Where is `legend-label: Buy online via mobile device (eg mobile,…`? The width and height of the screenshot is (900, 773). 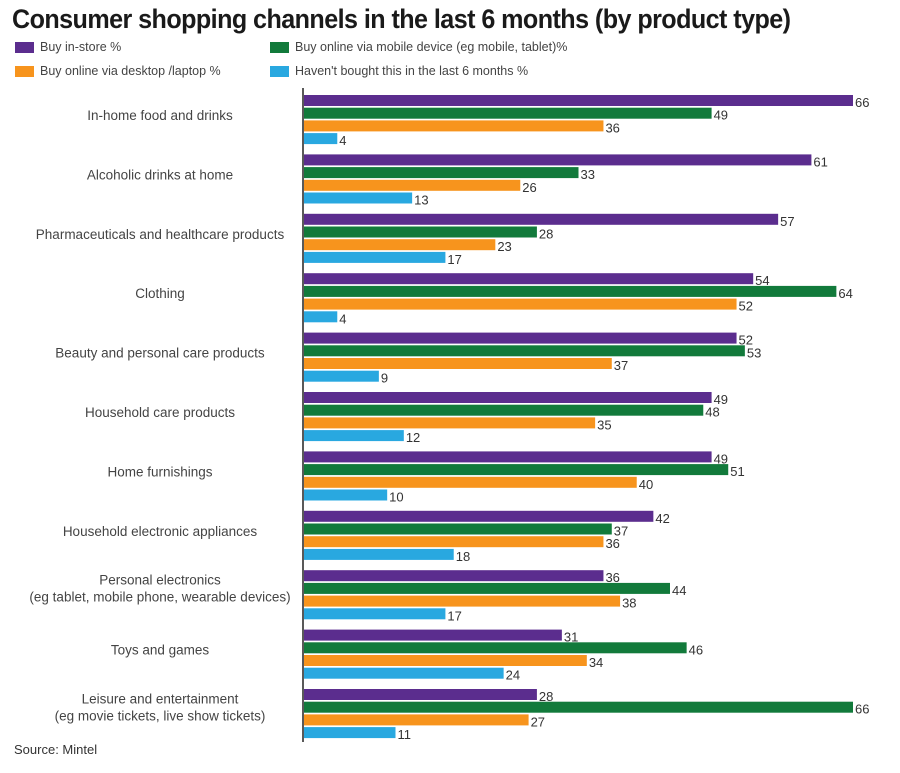 legend-label: Buy online via mobile device (eg mobile,… is located at coordinates (431, 47).